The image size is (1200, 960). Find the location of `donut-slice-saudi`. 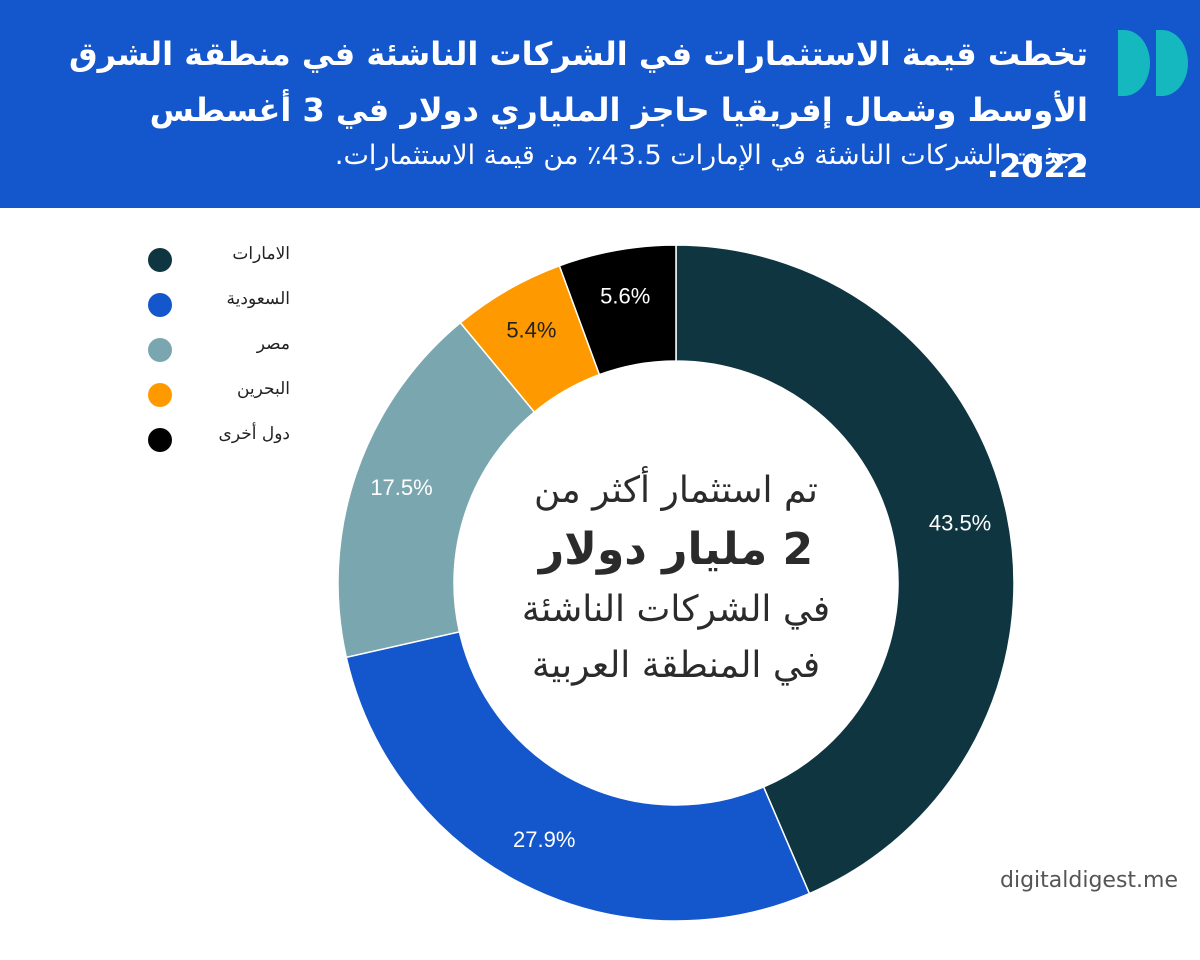

donut-slice-saudi is located at coordinates (578, 776).